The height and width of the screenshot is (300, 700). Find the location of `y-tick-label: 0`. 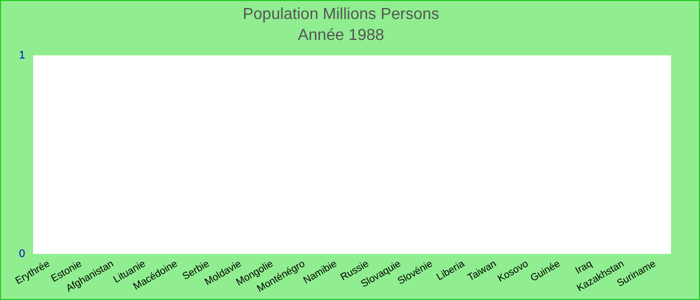

y-tick-label: 0 is located at coordinates (22, 254).